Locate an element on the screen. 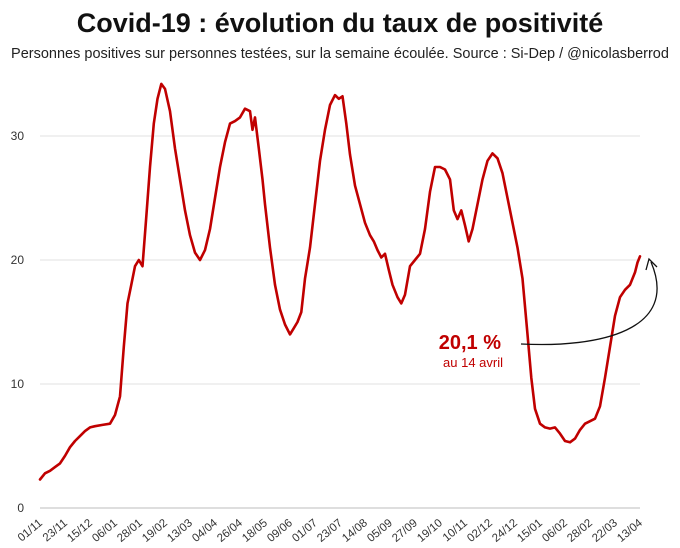  x-tick-label: 18/05 is located at coordinates (255, 531).